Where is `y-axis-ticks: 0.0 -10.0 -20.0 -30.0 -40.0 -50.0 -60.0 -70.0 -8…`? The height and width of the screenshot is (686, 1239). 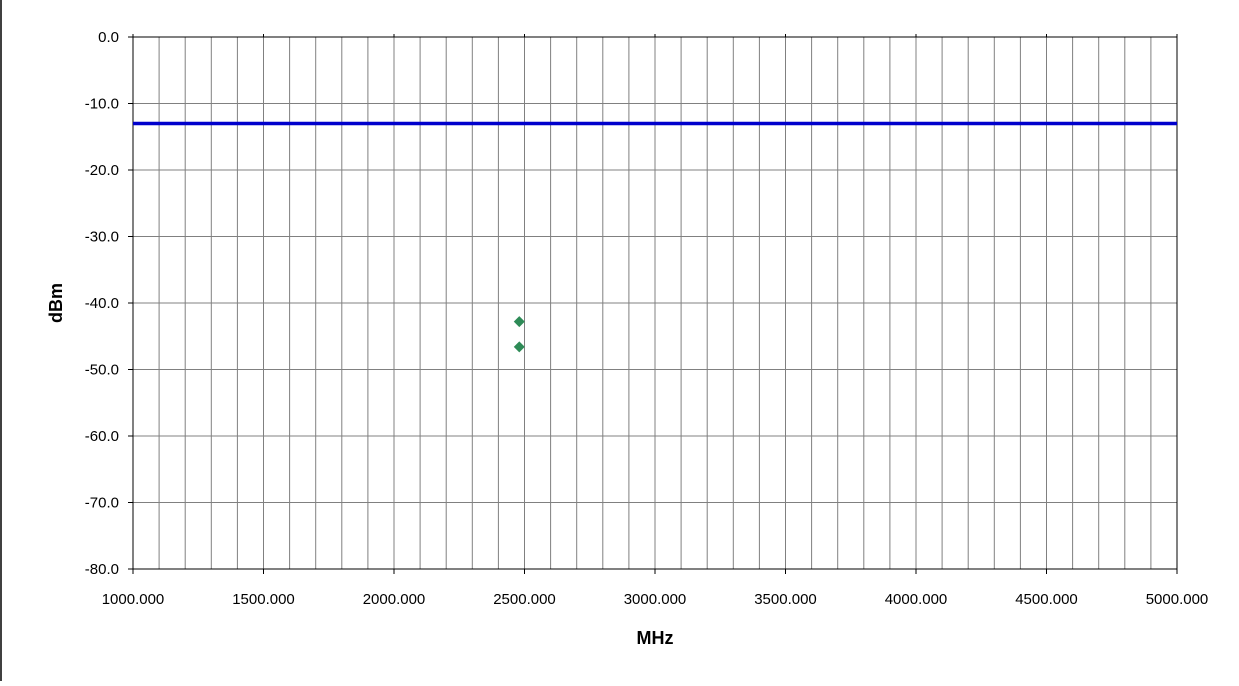 y-axis-ticks: 0.0 -10.0 -20.0 -30.0 -40.0 -50.0 -60.0 -70.0 -8… is located at coordinates (109, 303).